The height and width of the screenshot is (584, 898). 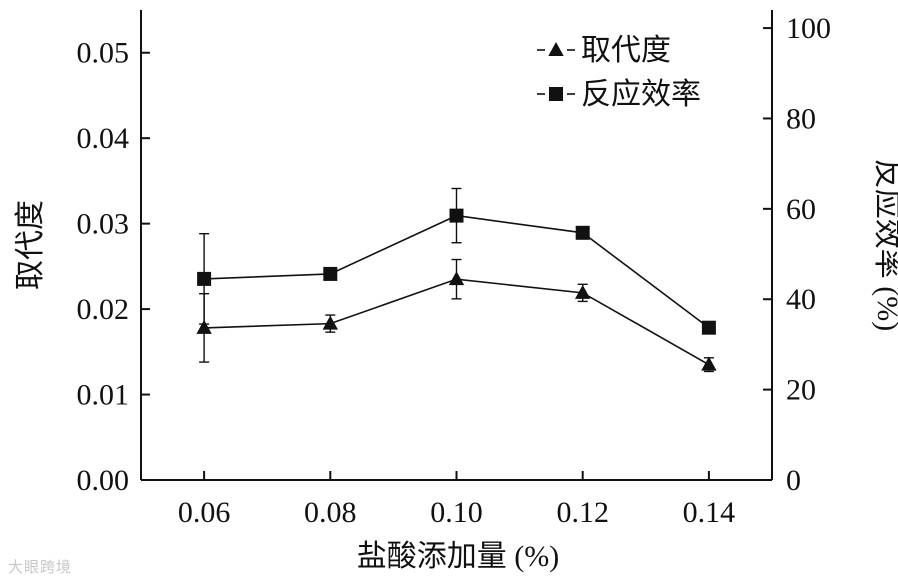 I want to click on bottom-tick-label: 0.08, so click(x=330, y=512).